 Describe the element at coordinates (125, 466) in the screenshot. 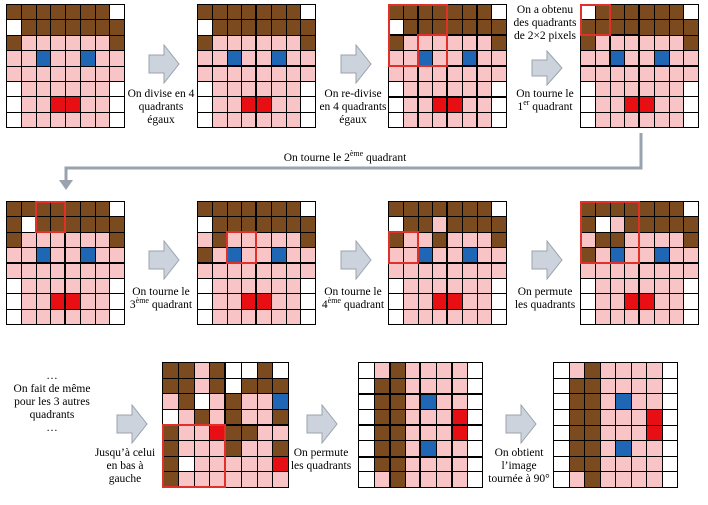

I see `caption-until: Jusqu’à celui en bas à gauche` at that location.